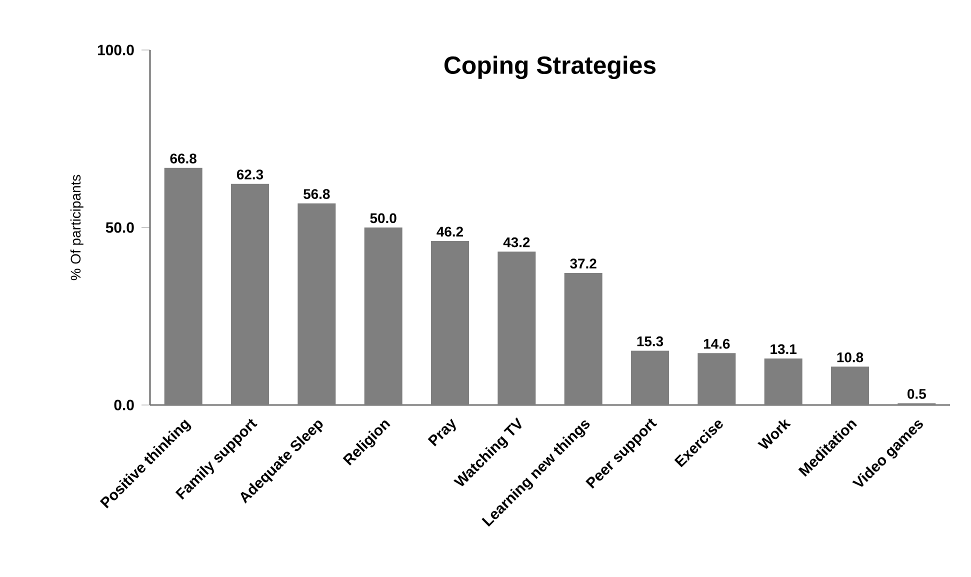 The width and height of the screenshot is (971, 577). I want to click on data-label: 46.2, so click(450, 231).